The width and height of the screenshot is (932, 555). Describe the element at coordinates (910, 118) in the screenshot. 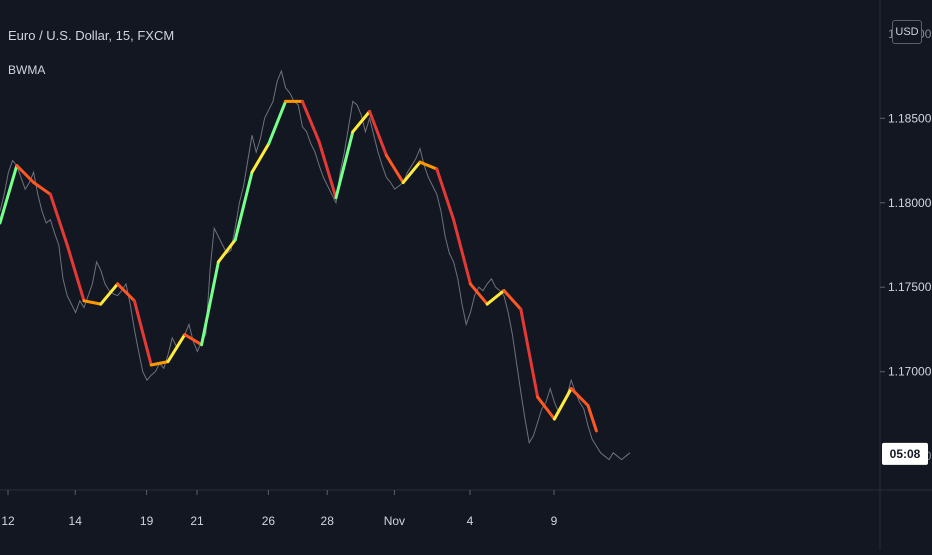

I see `y-tick-label: 1.18500` at that location.